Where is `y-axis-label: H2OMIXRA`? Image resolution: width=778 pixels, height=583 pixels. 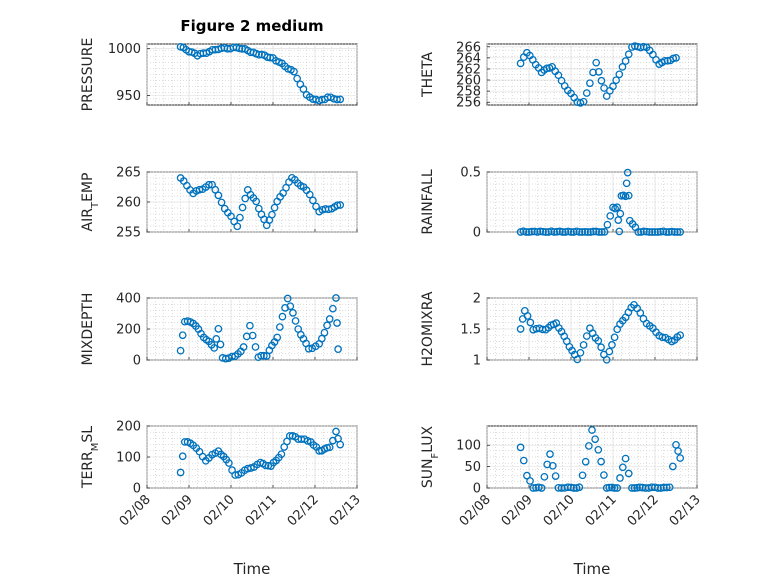 y-axis-label: H2OMIXRA is located at coordinates (428, 328).